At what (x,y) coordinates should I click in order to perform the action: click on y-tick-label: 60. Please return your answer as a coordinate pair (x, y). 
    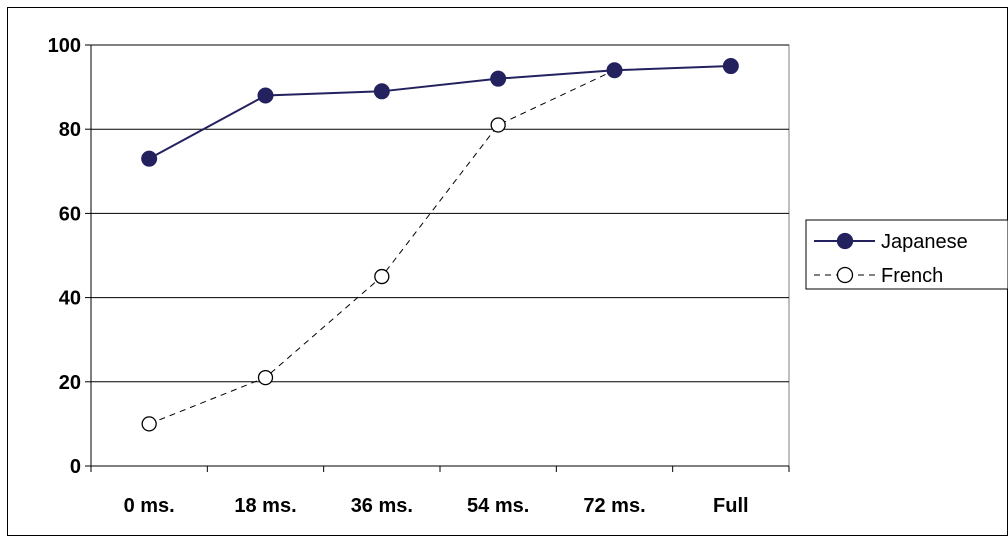
    Looking at the image, I should click on (70, 214).